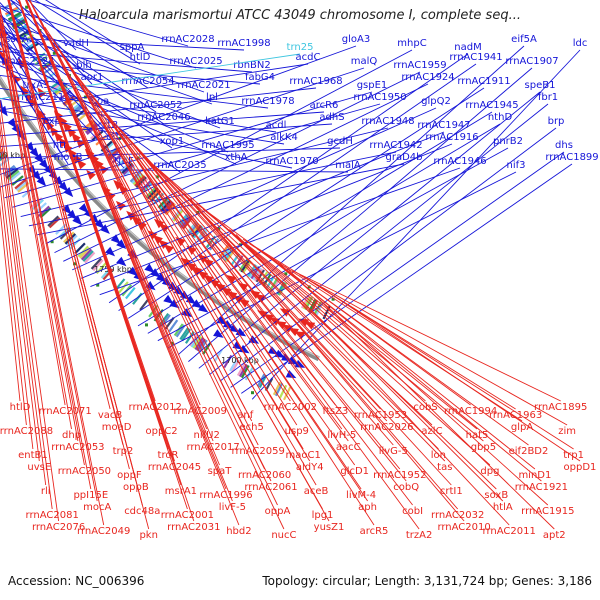 The image size is (600, 600). I want to click on gene-label: rrnAC1968, so click(315, 81).